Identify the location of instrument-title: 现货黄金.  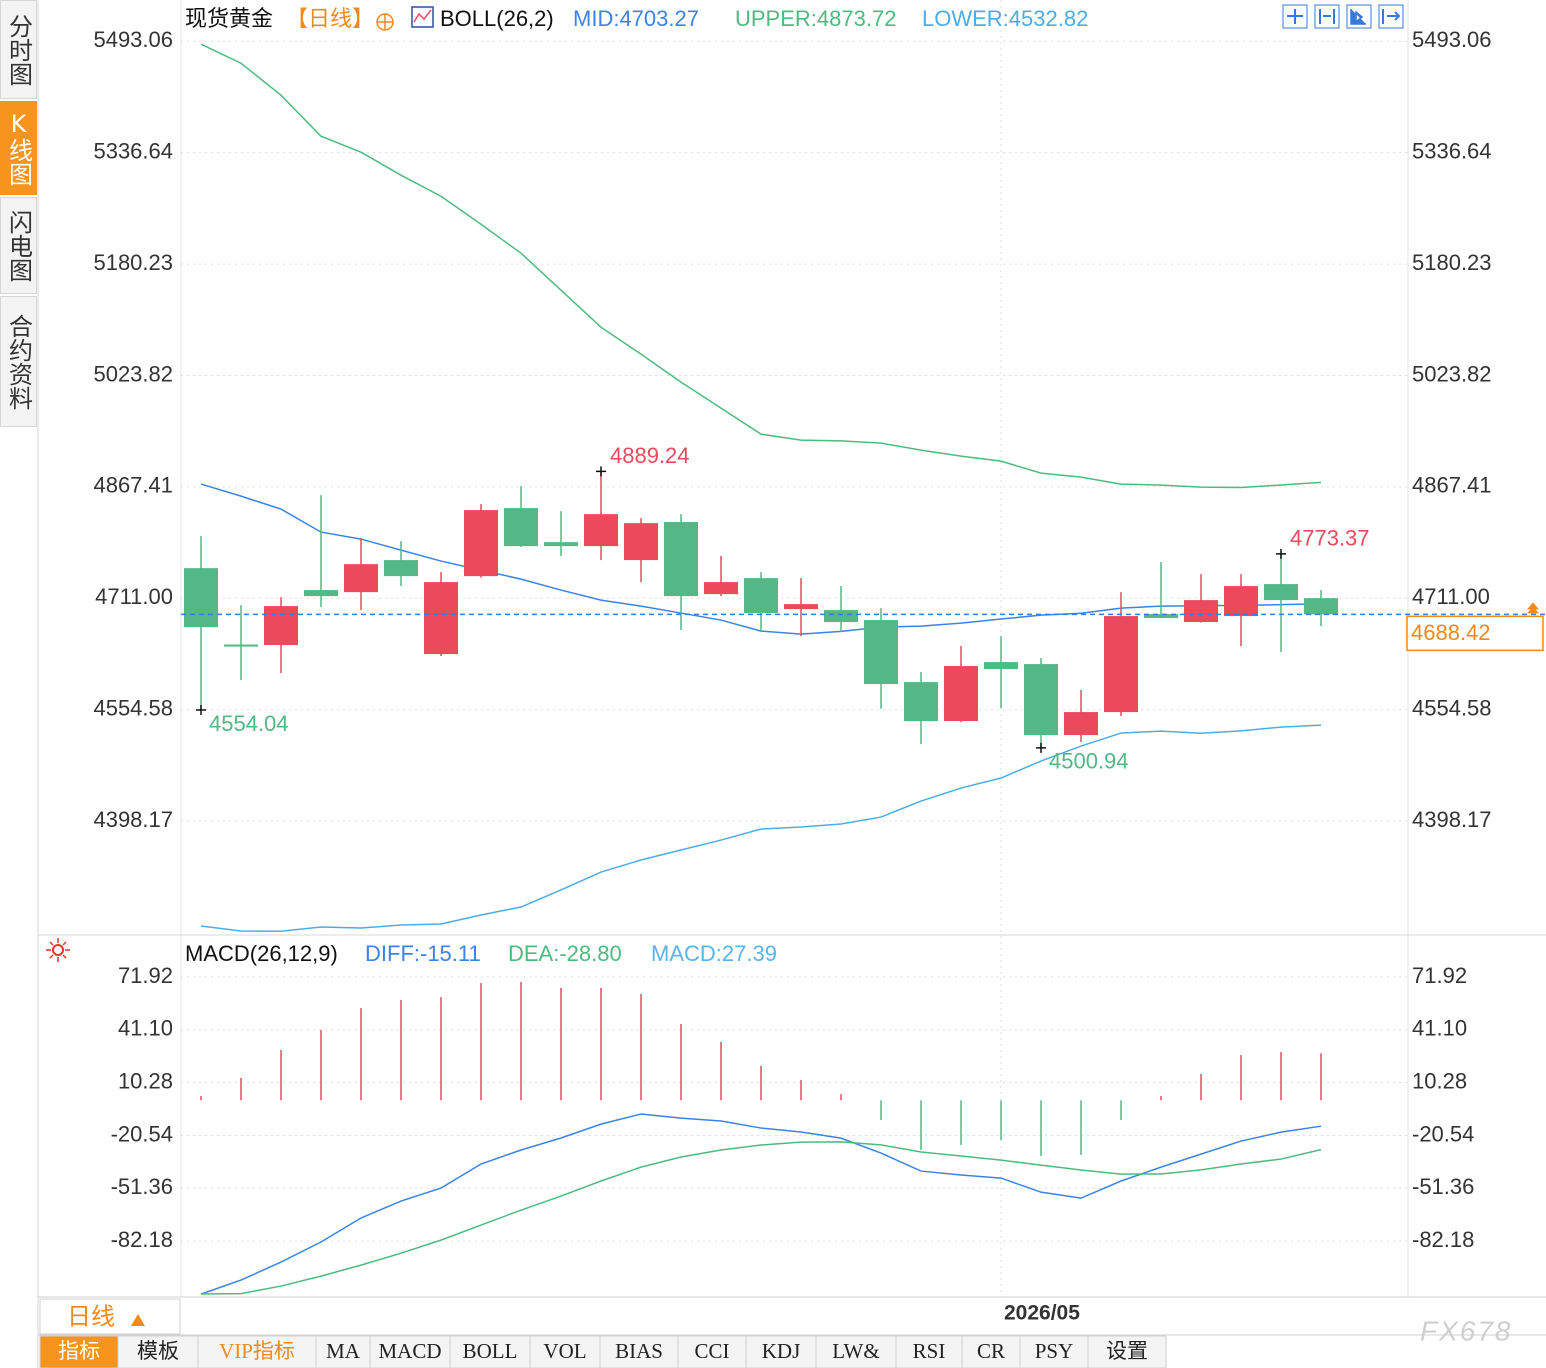
(229, 18).